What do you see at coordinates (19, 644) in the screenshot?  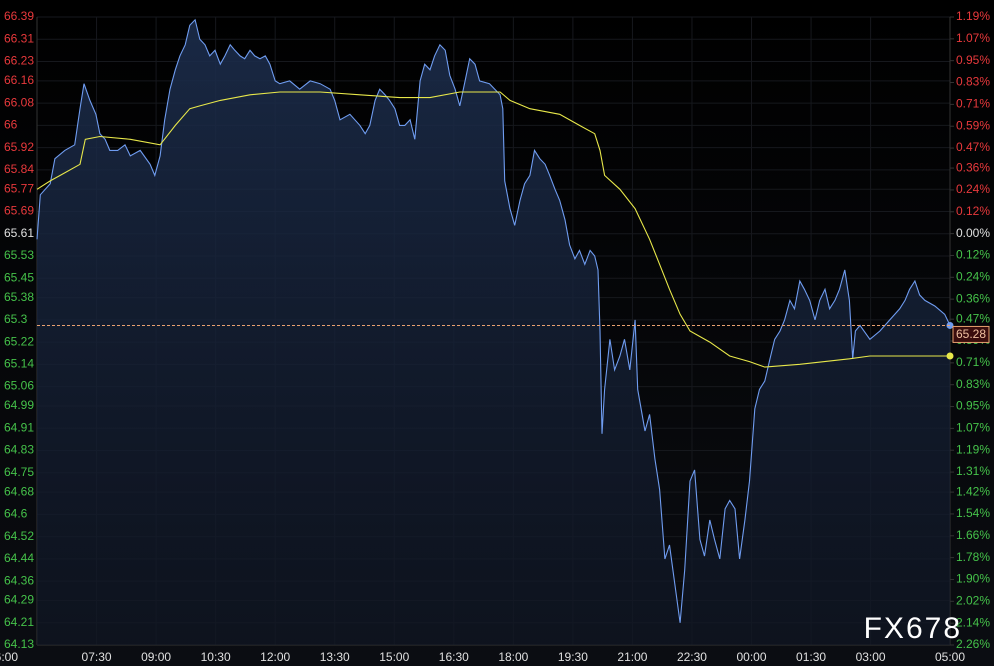 I see `y-tick-label: 64.13` at bounding box center [19, 644].